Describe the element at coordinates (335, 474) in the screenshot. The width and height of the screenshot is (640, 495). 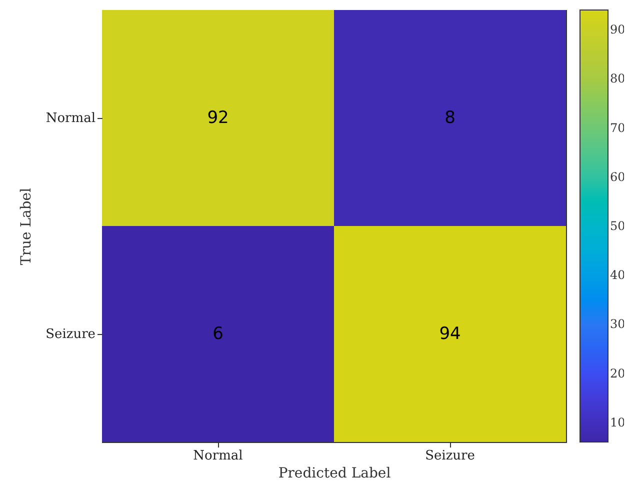
I see `x-axis-title: Predicted Label` at that location.